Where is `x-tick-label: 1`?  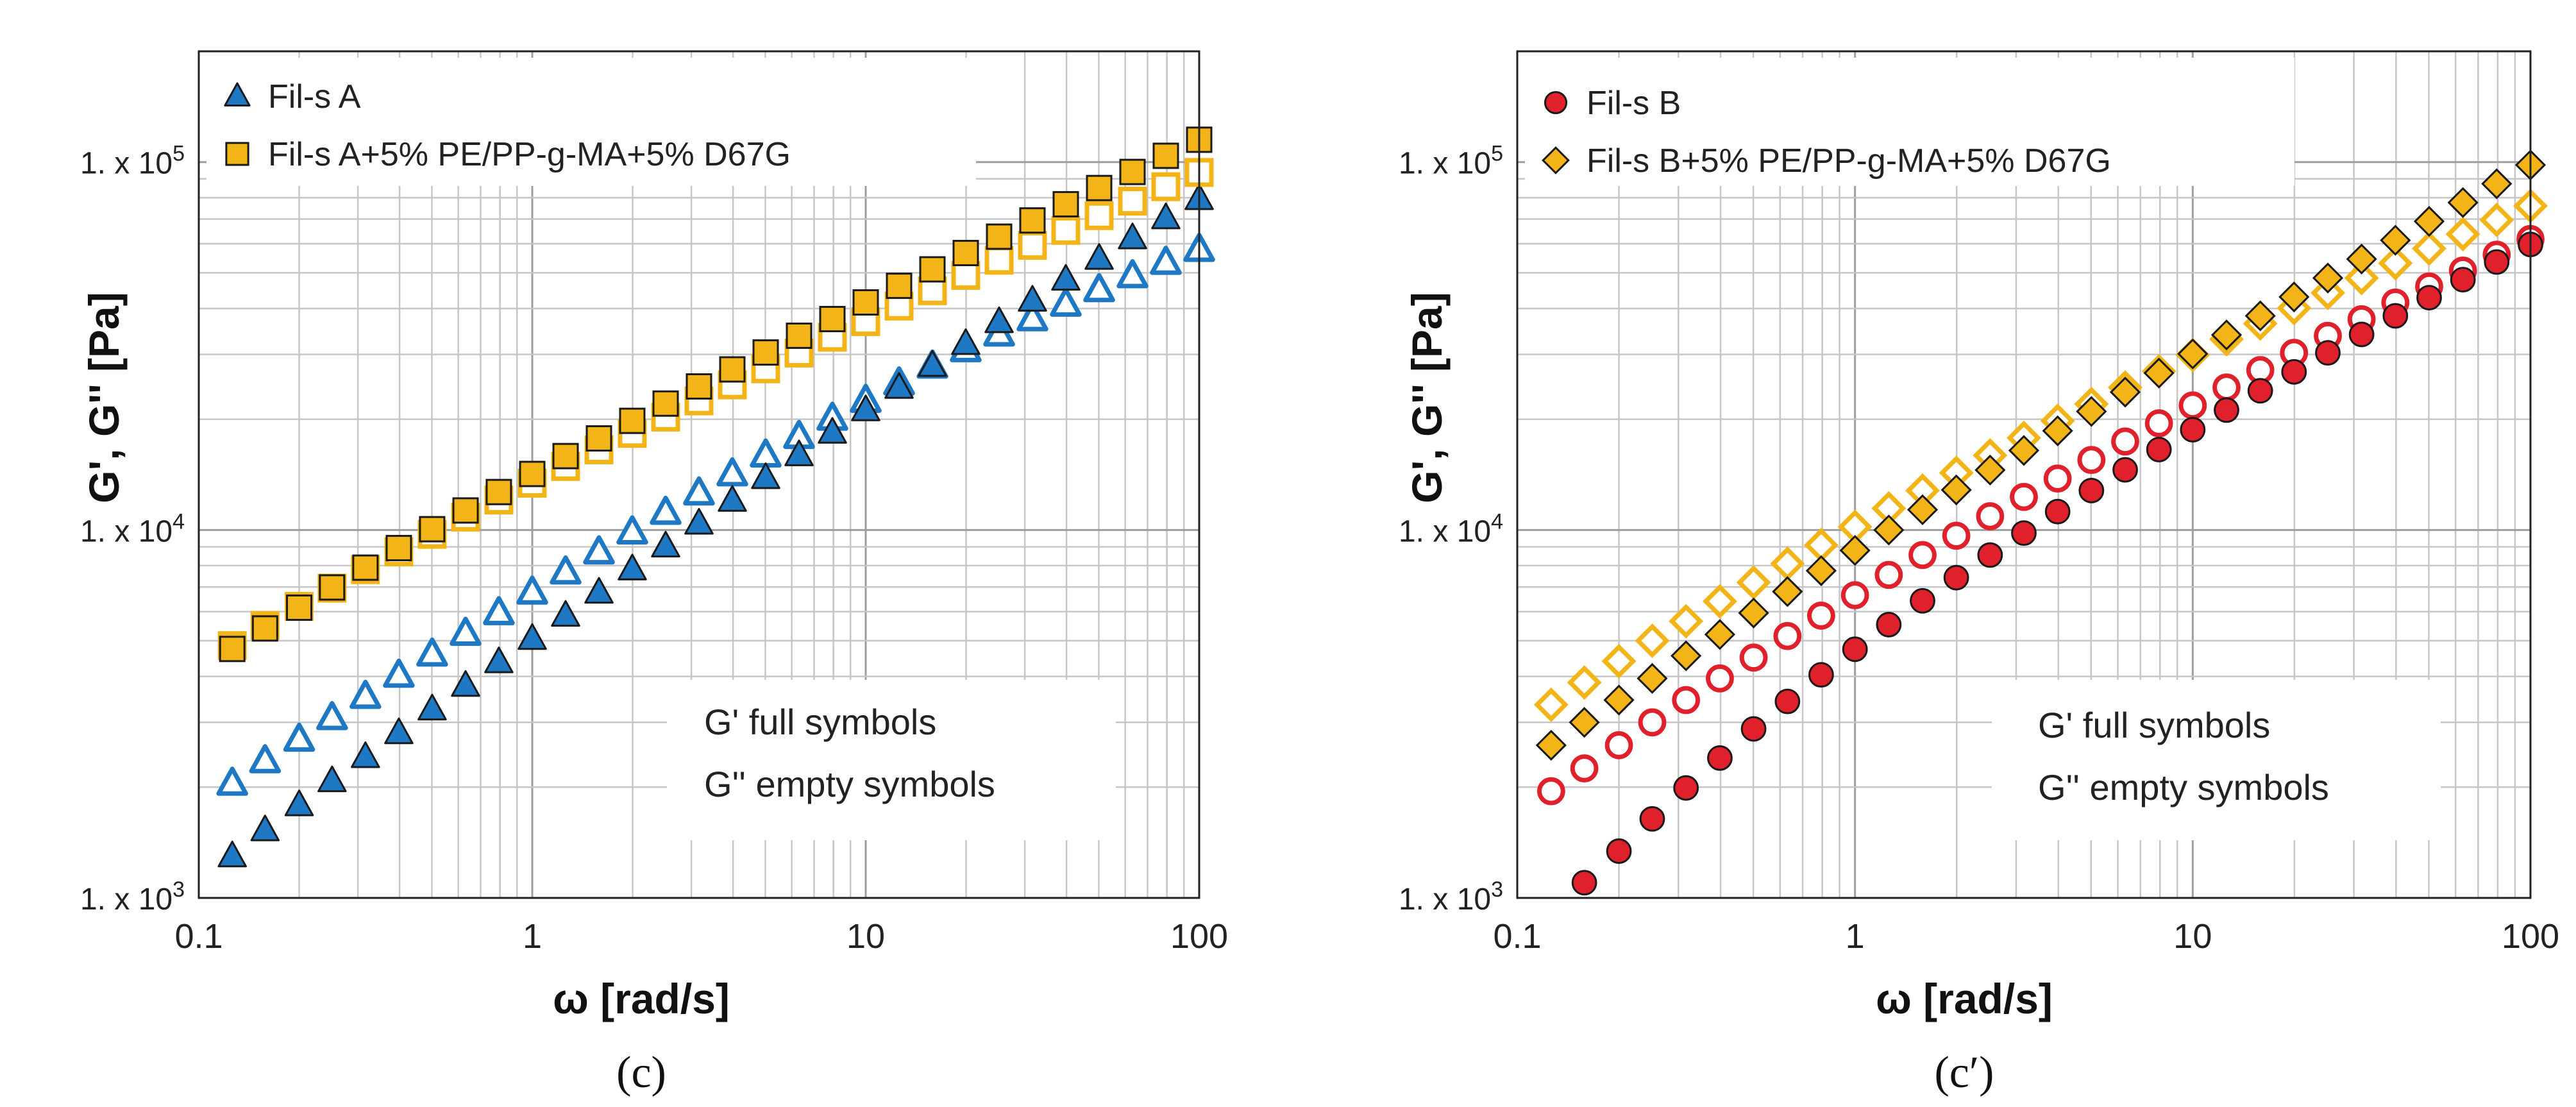 x-tick-label: 1 is located at coordinates (1855, 936).